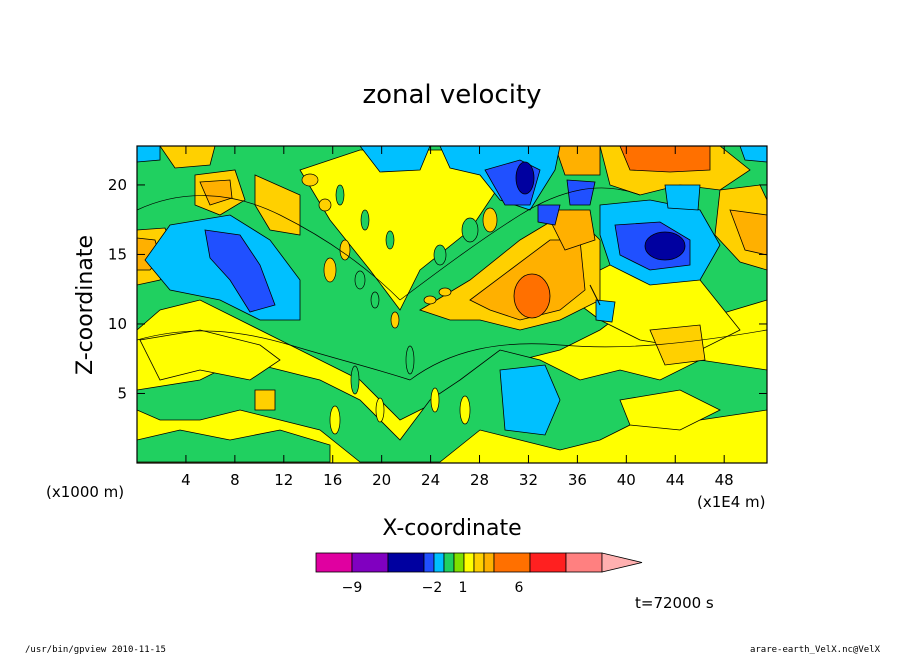  I want to click on x-tick-label: 24, so click(430, 480).